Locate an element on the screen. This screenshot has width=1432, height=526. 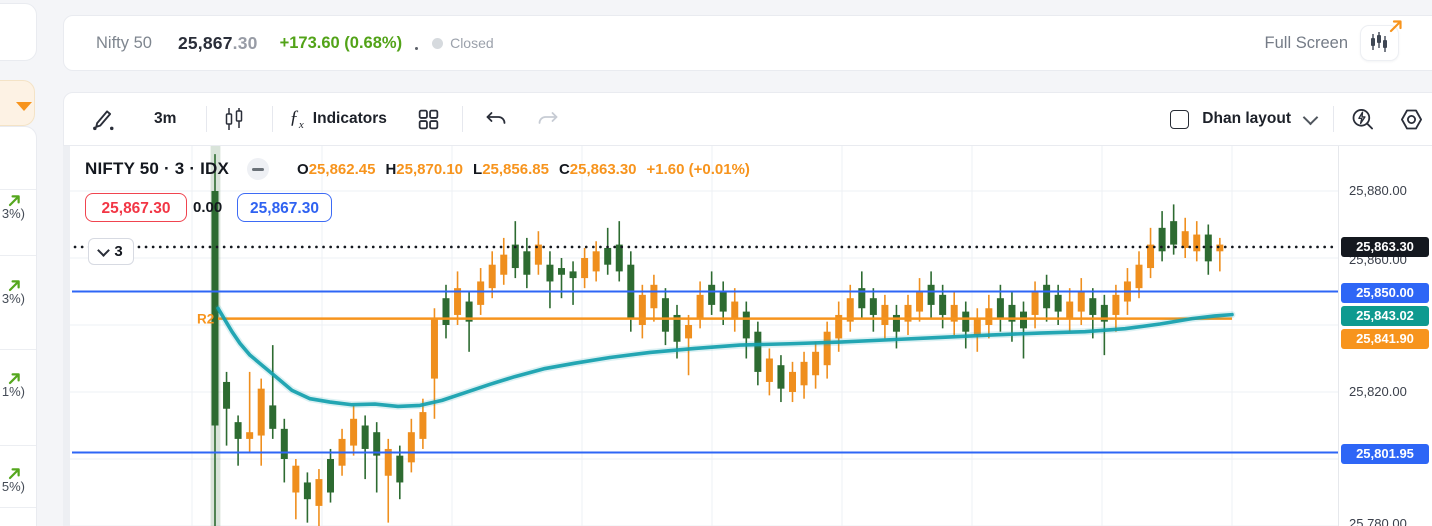
bar-change: +1.60 (+0.01%) is located at coordinates (698, 169).